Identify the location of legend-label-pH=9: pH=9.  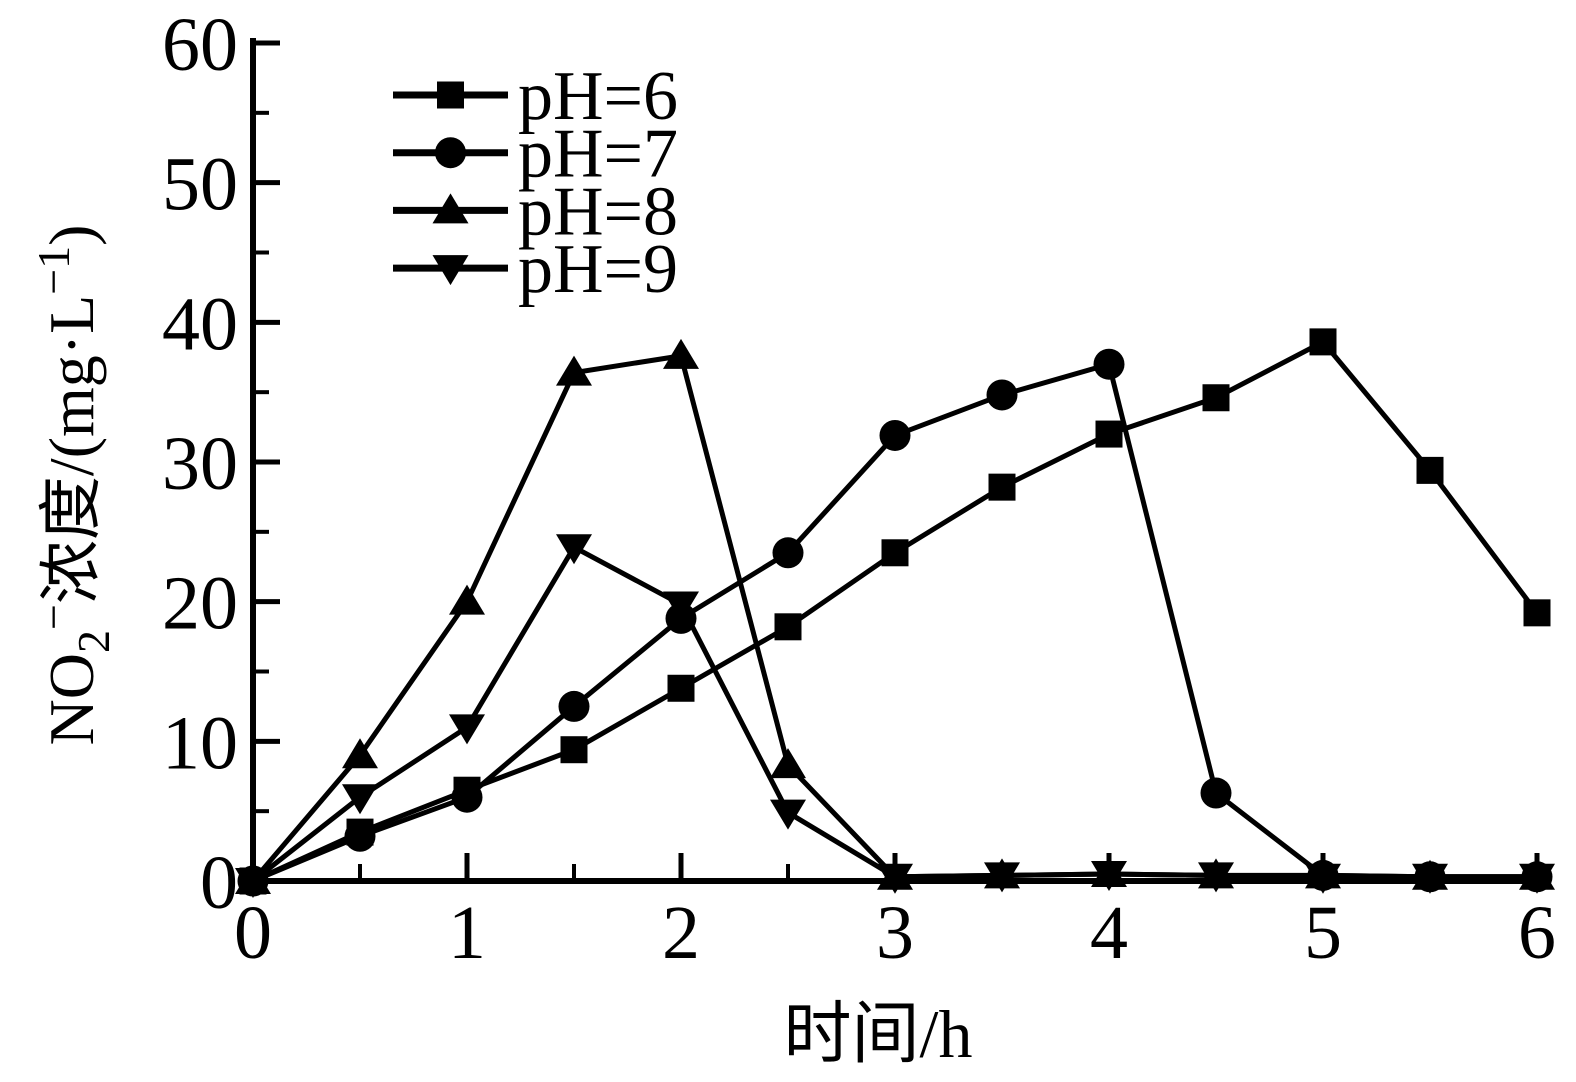
(598, 269).